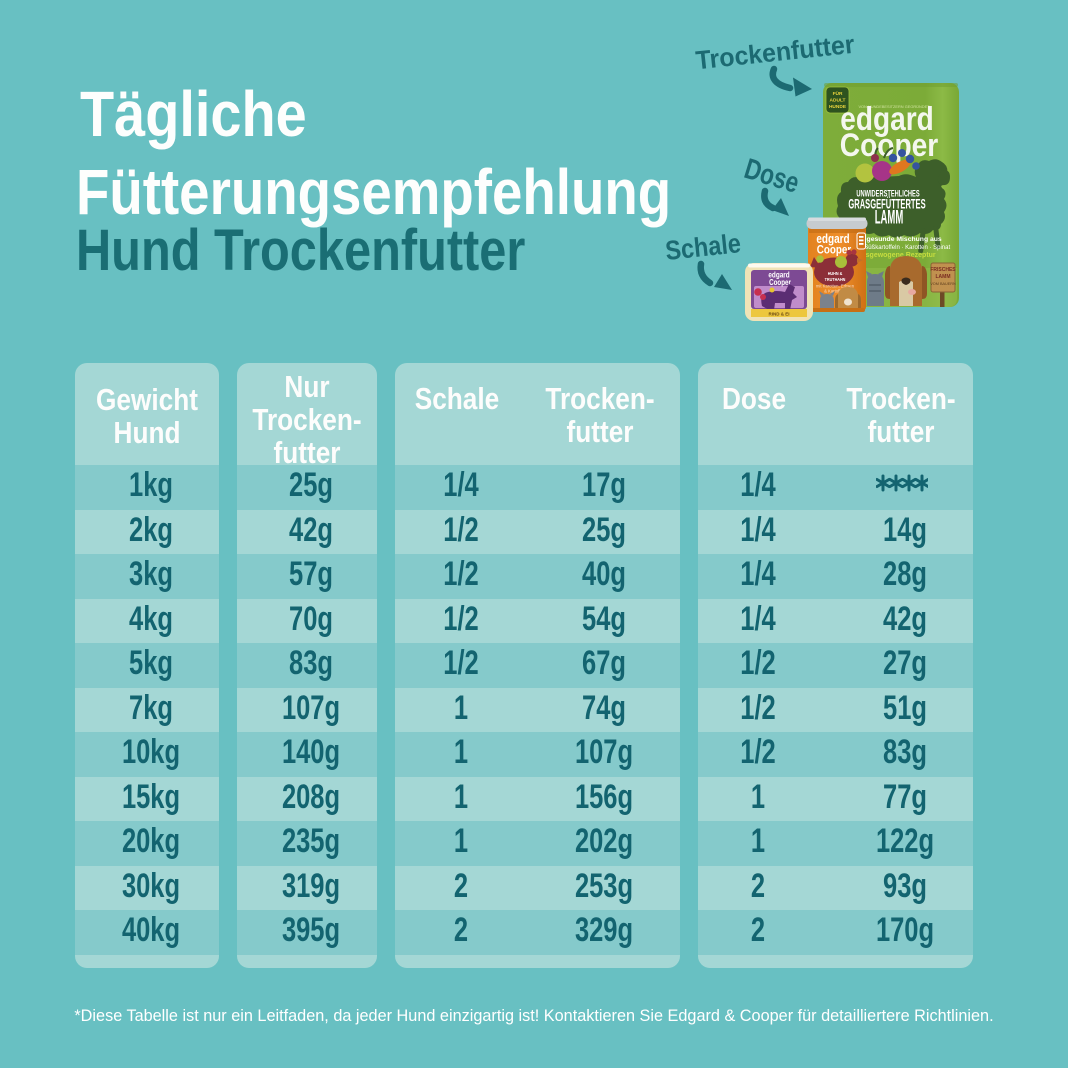 This screenshot has height=1068, width=1068. Describe the element at coordinates (896, 239) in the screenshot. I see `svg-text: Eine gesunde Mischung aus` at that location.